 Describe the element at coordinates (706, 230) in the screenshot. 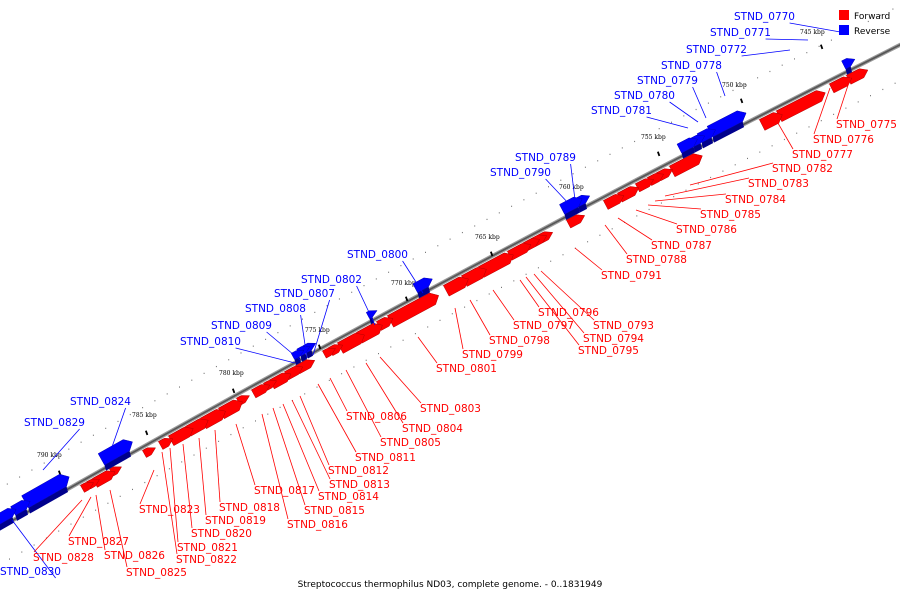

I see `gene-label-stnd-0786: STND_0786` at that location.